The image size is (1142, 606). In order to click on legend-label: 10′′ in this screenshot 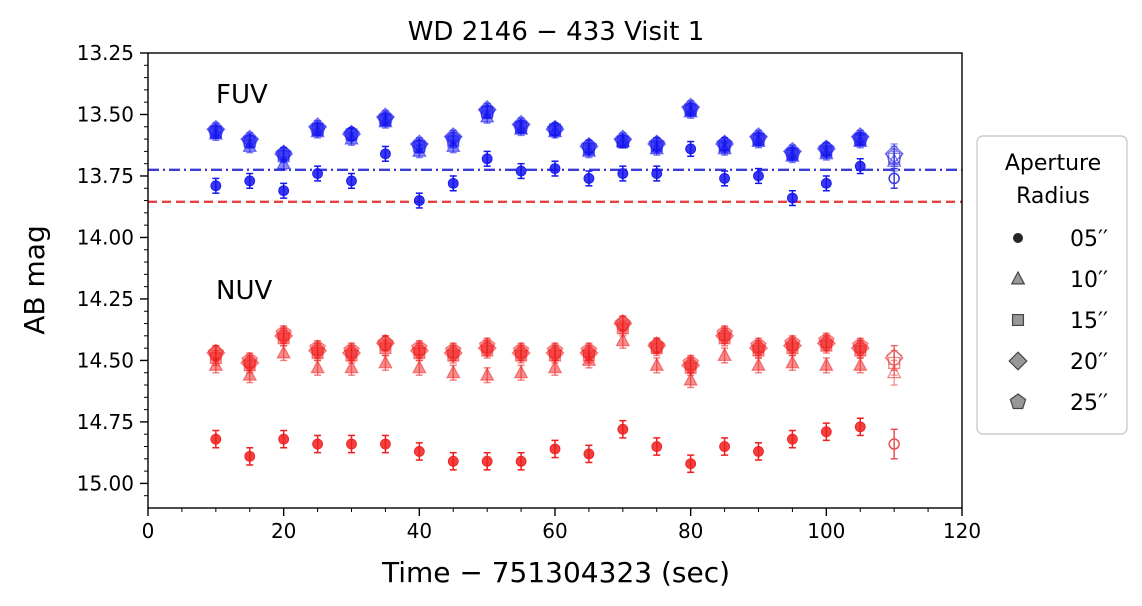, I will do `click(1089, 280)`.